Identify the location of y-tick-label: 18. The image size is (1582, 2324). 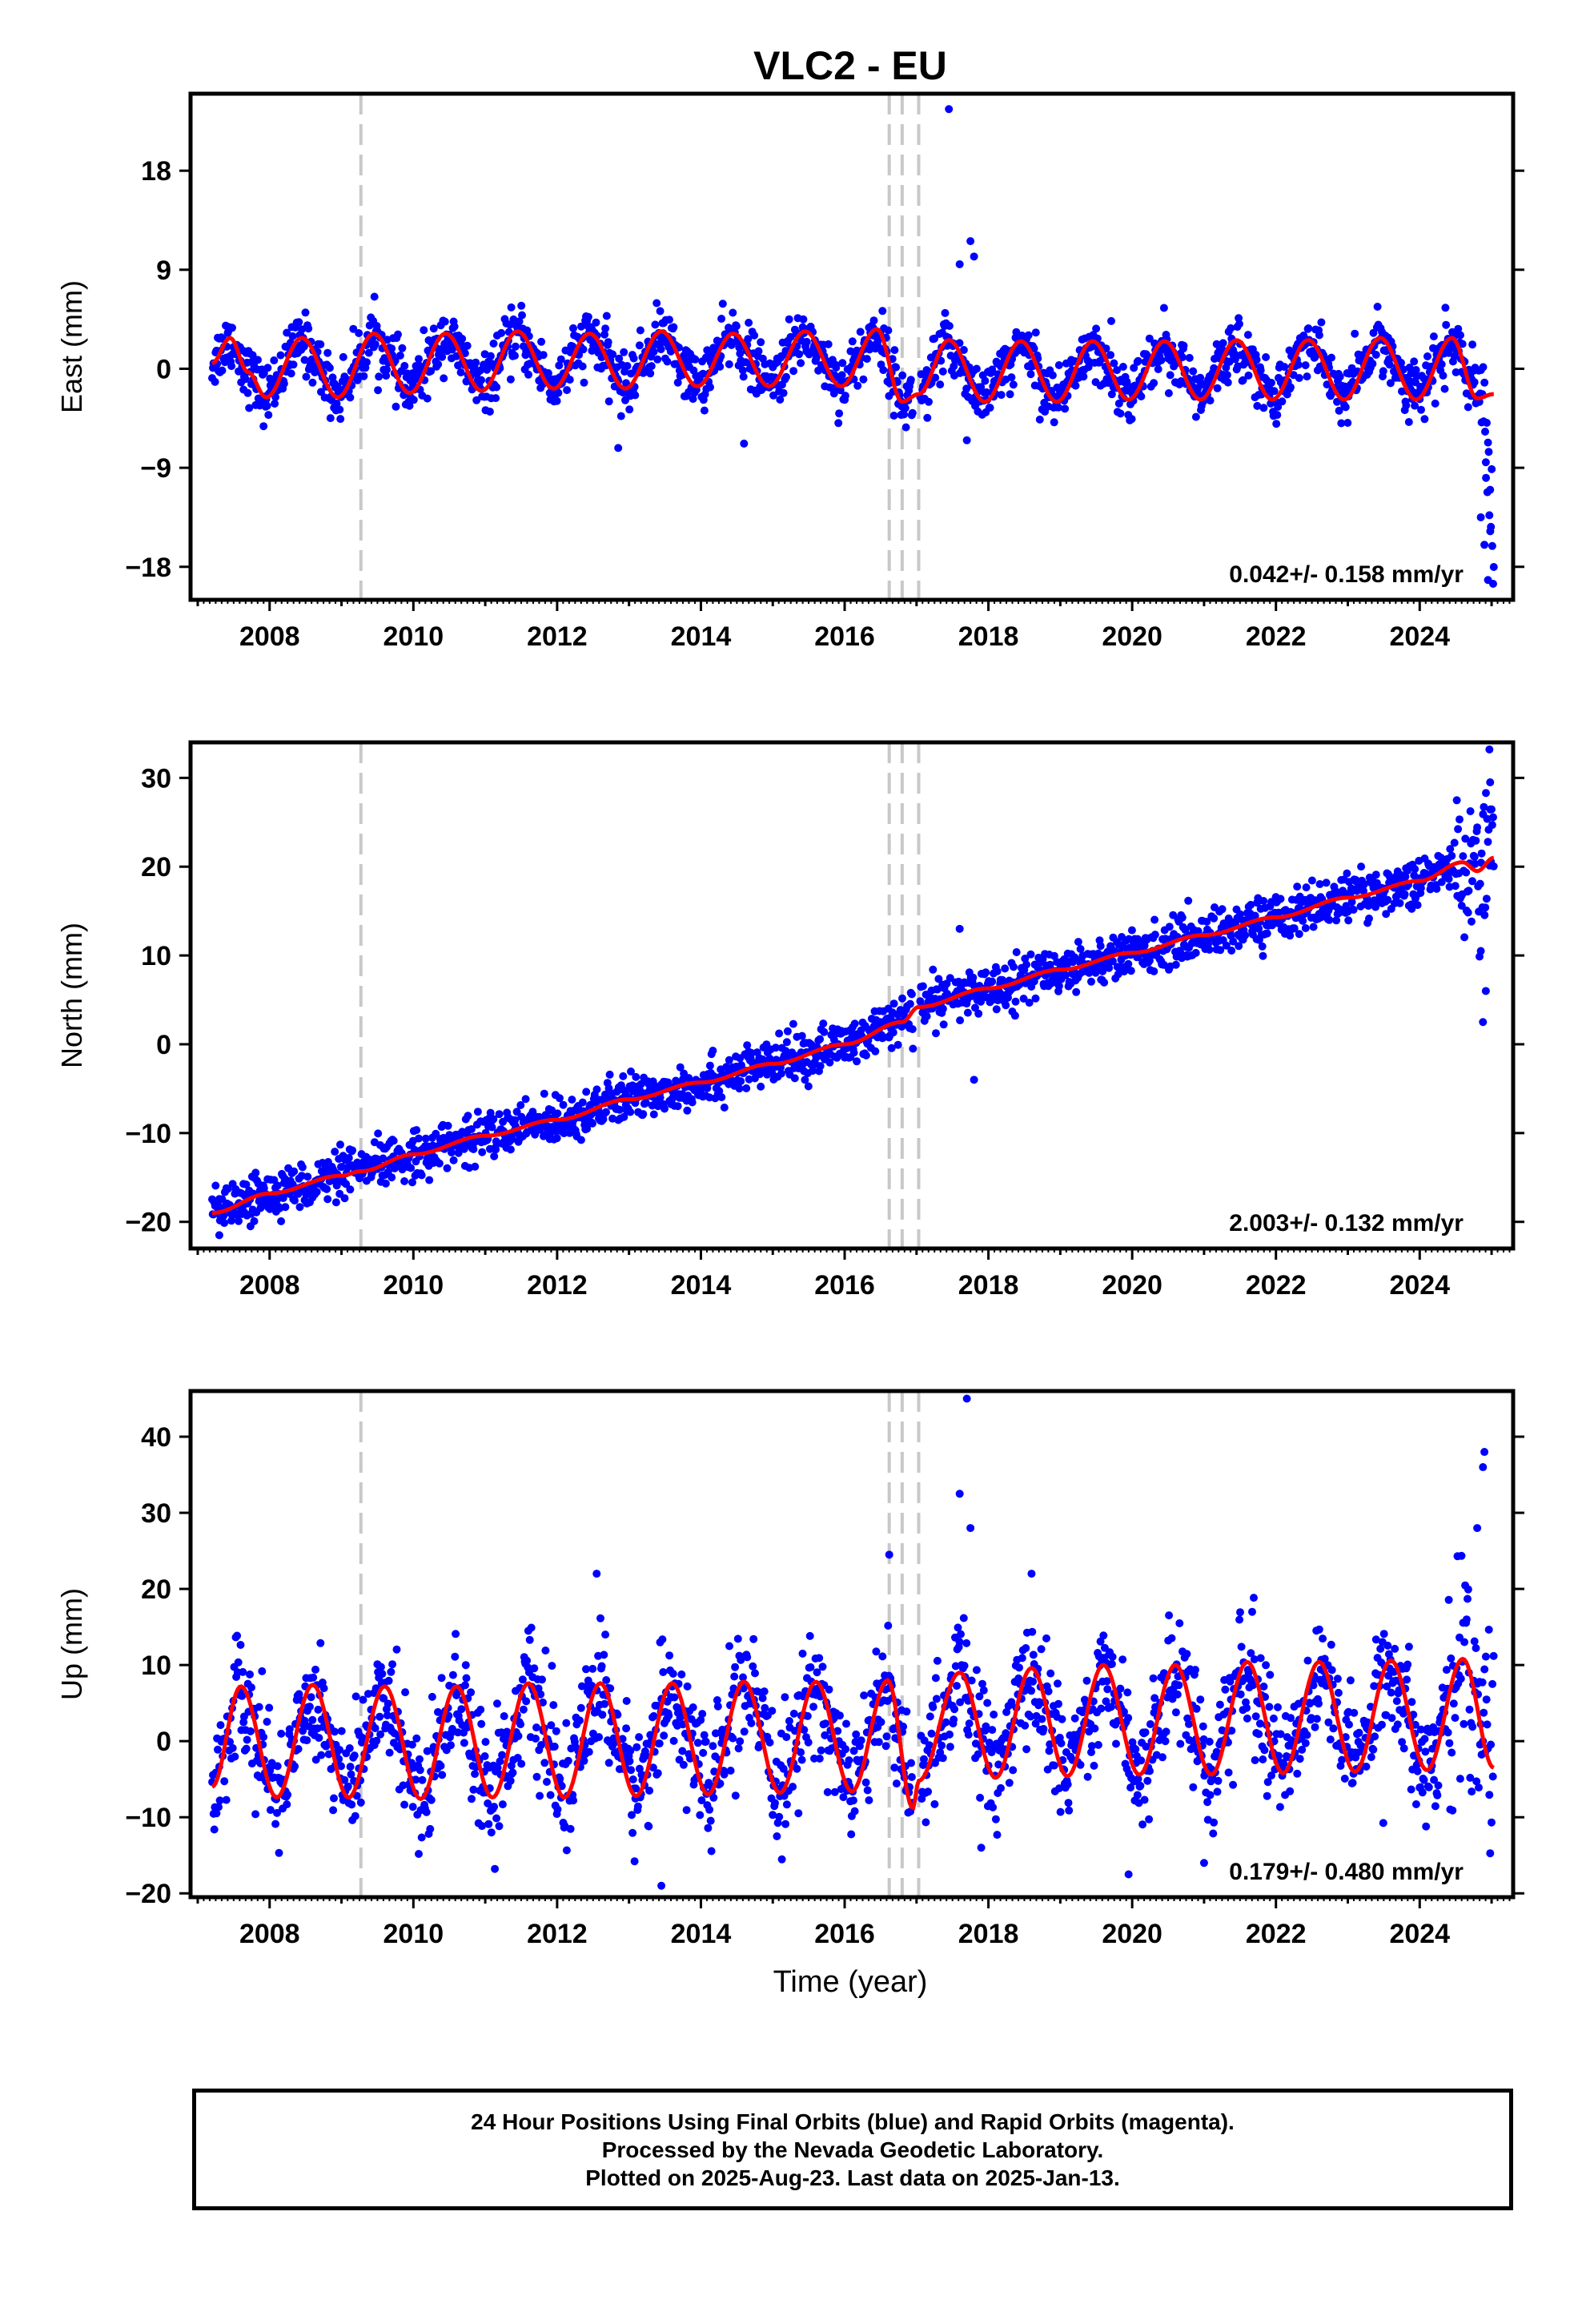
(156, 171).